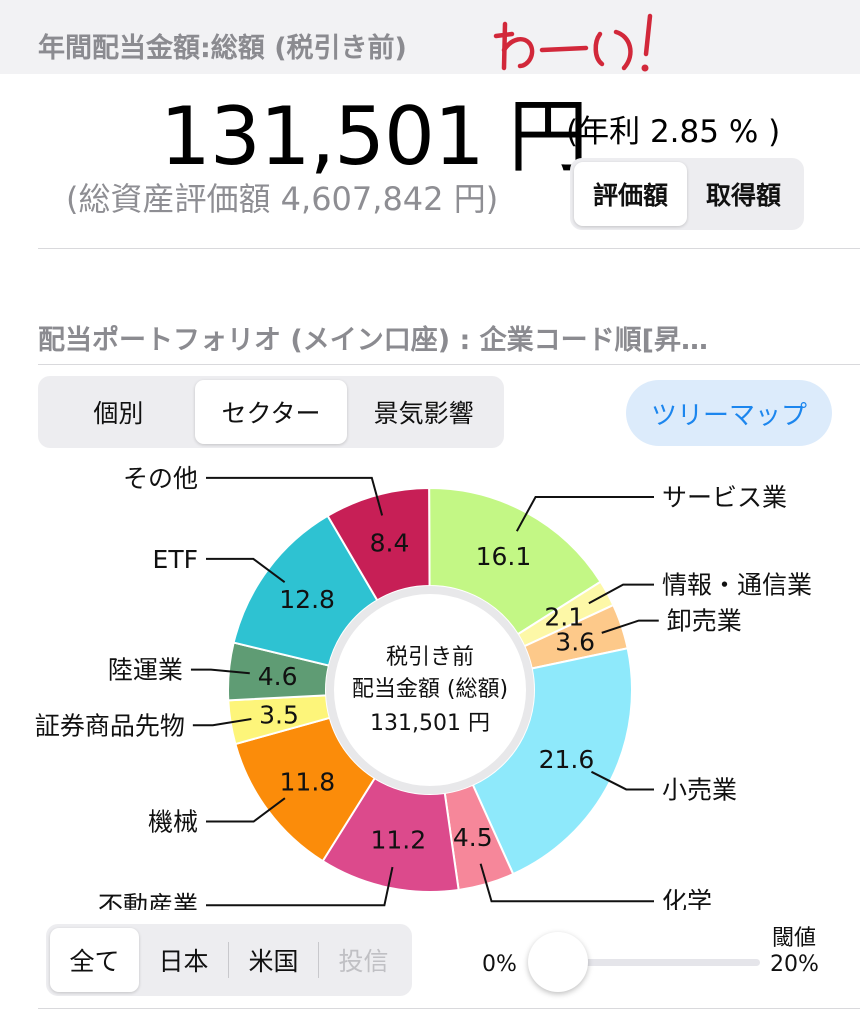  What do you see at coordinates (278, 676) in the screenshot?
I see `slice-value-label: 4.6` at bounding box center [278, 676].